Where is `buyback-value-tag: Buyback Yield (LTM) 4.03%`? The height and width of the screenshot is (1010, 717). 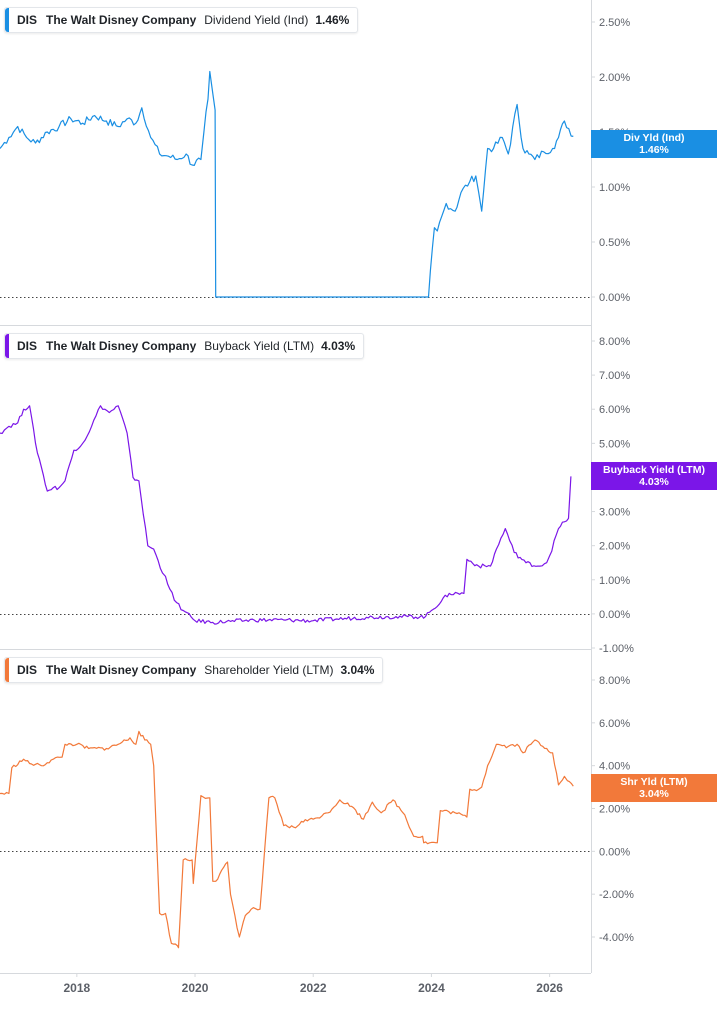 buyback-value-tag: Buyback Yield (LTM) 4.03% is located at coordinates (654, 476).